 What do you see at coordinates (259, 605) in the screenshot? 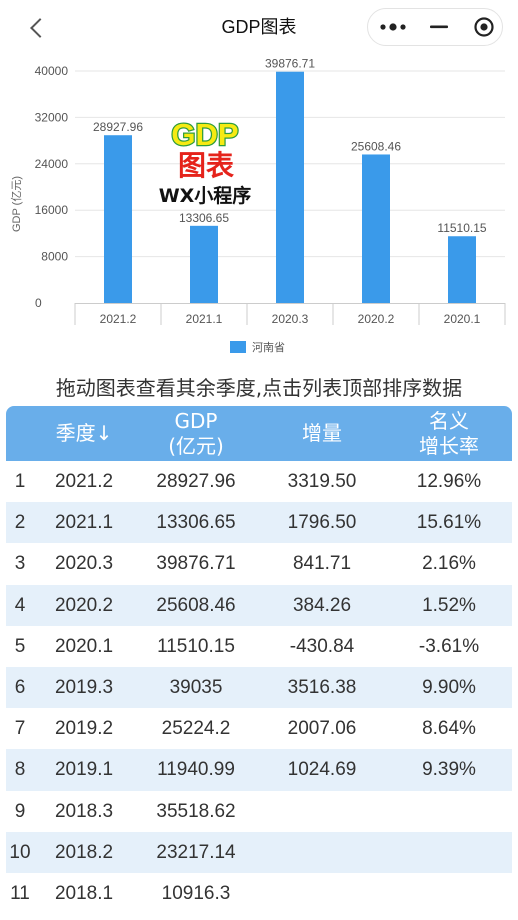
I see `table-row: 4 2020.2 25608.46 384.26 1.52%` at bounding box center [259, 605].